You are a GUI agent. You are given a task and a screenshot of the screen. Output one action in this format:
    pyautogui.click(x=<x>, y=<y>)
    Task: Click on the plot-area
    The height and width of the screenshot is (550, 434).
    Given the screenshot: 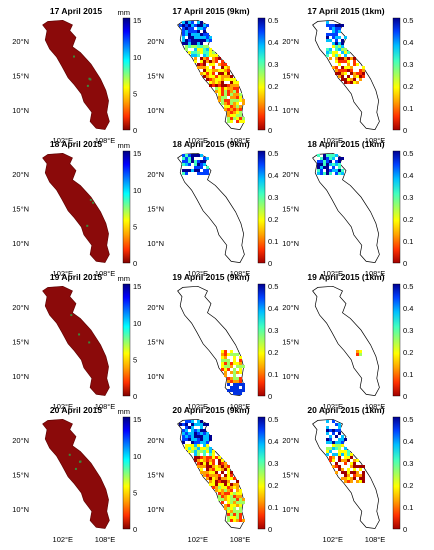 What is the action you would take?
    pyautogui.click(x=346, y=341)
    